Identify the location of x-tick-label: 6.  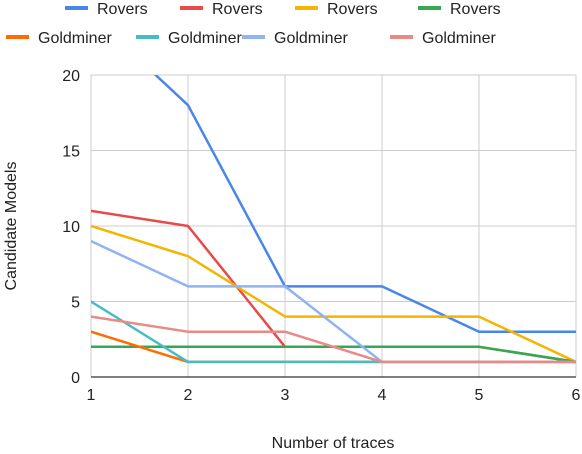
(576, 395).